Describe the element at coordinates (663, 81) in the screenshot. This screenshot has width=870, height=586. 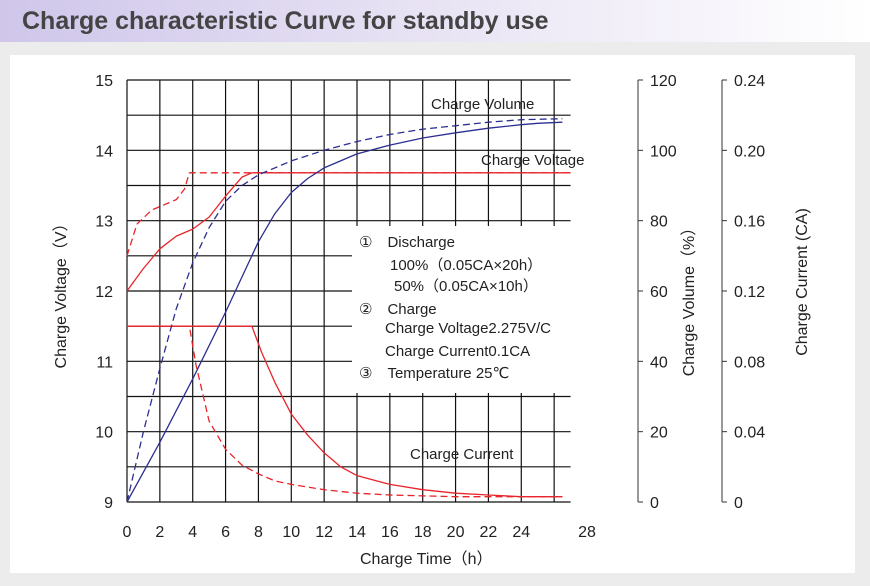
I see `y-tick-label-volume: 120` at that location.